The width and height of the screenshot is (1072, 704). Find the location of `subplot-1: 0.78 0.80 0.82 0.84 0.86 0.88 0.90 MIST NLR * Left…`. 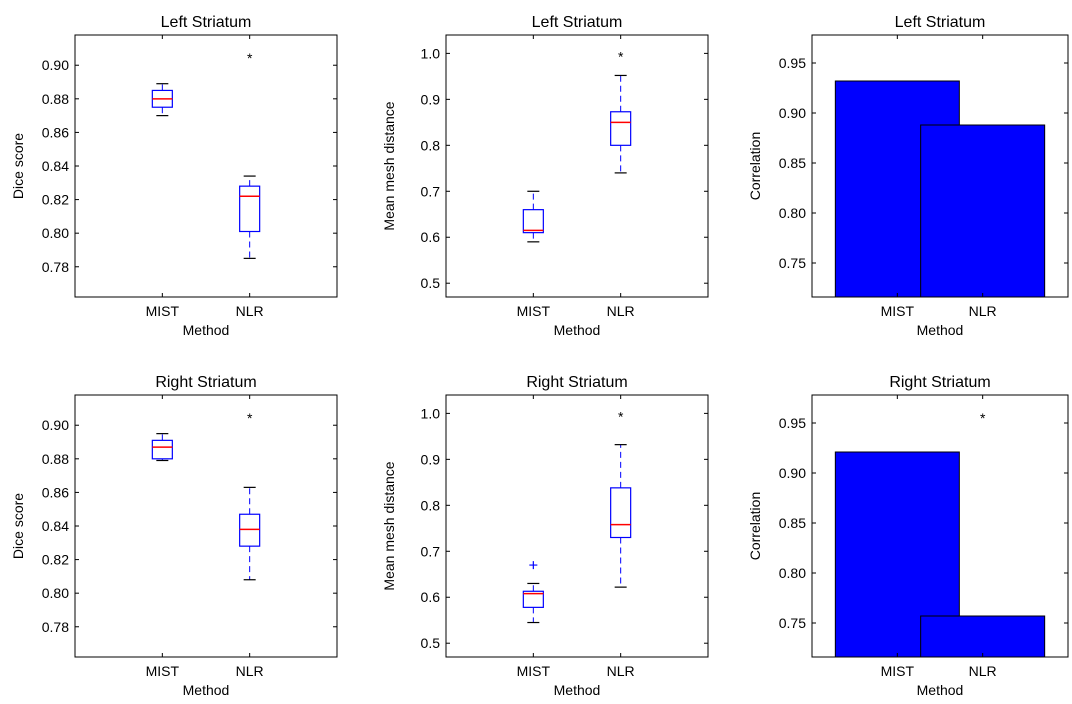

subplot-1: 0.78 0.80 0.82 0.84 0.86 0.88 0.90 MIST NLR * Left… is located at coordinates (174, 176).